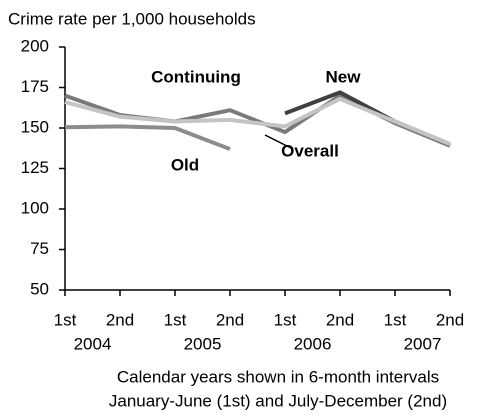  I want to click on leader-line, so click(279, 142).